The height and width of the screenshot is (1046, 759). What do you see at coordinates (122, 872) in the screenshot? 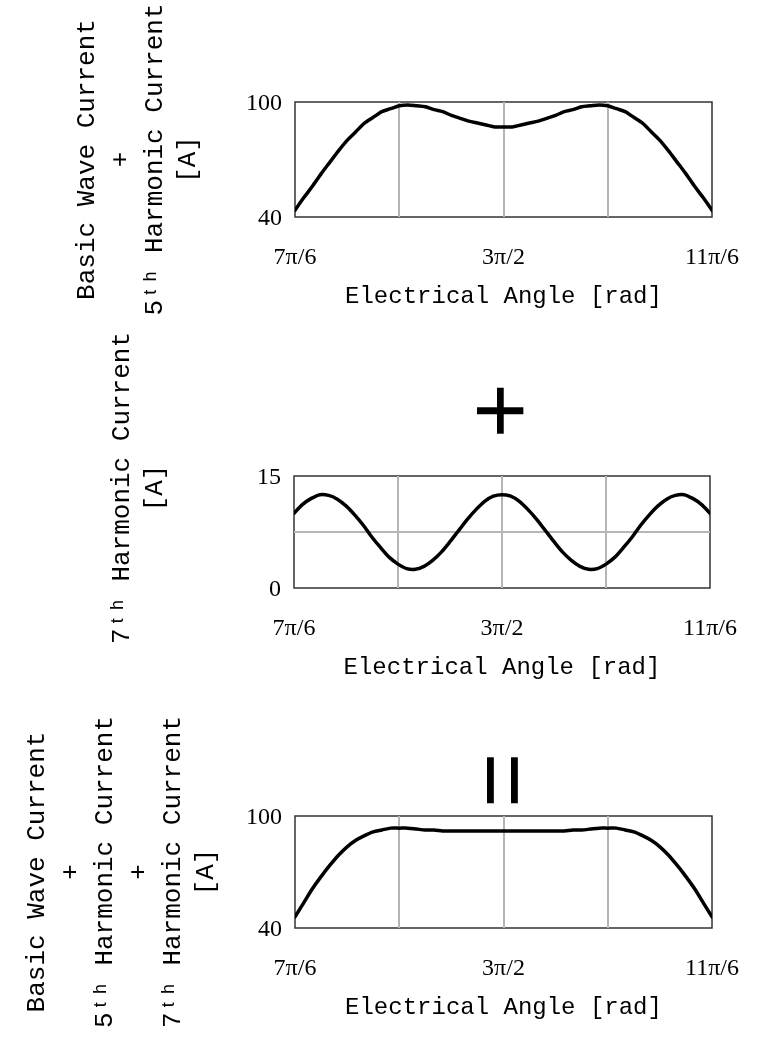
I see `y-axis-title: Basic Wave Current + 5ᵗʰ Harmonic Current + 7ᵗʰ Harmonic Current [A]` at bounding box center [122, 872].